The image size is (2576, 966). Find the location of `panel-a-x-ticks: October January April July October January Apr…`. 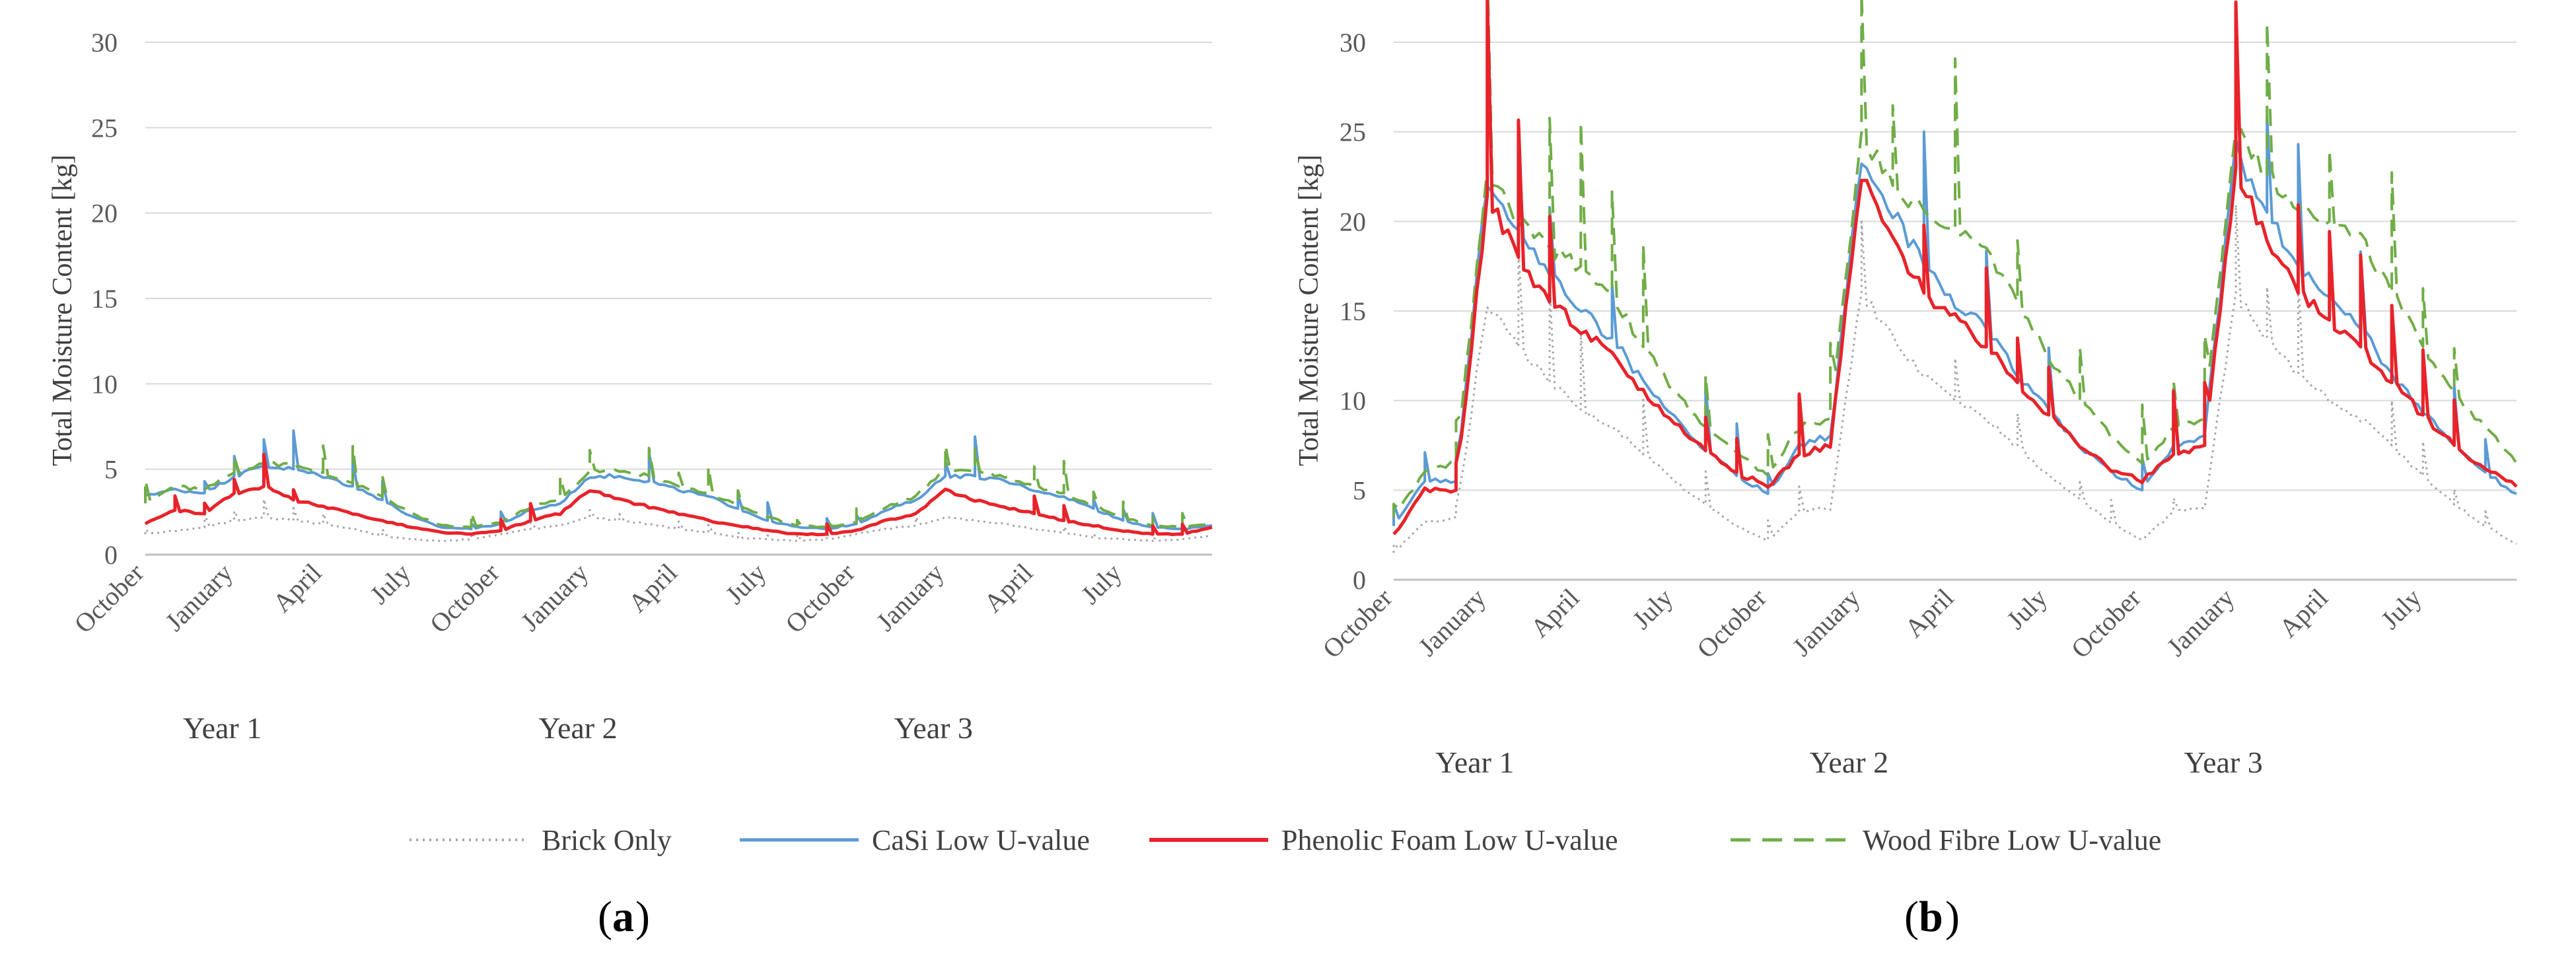

panel-a-x-ticks: October January April July October January Apr… is located at coordinates (598, 598).